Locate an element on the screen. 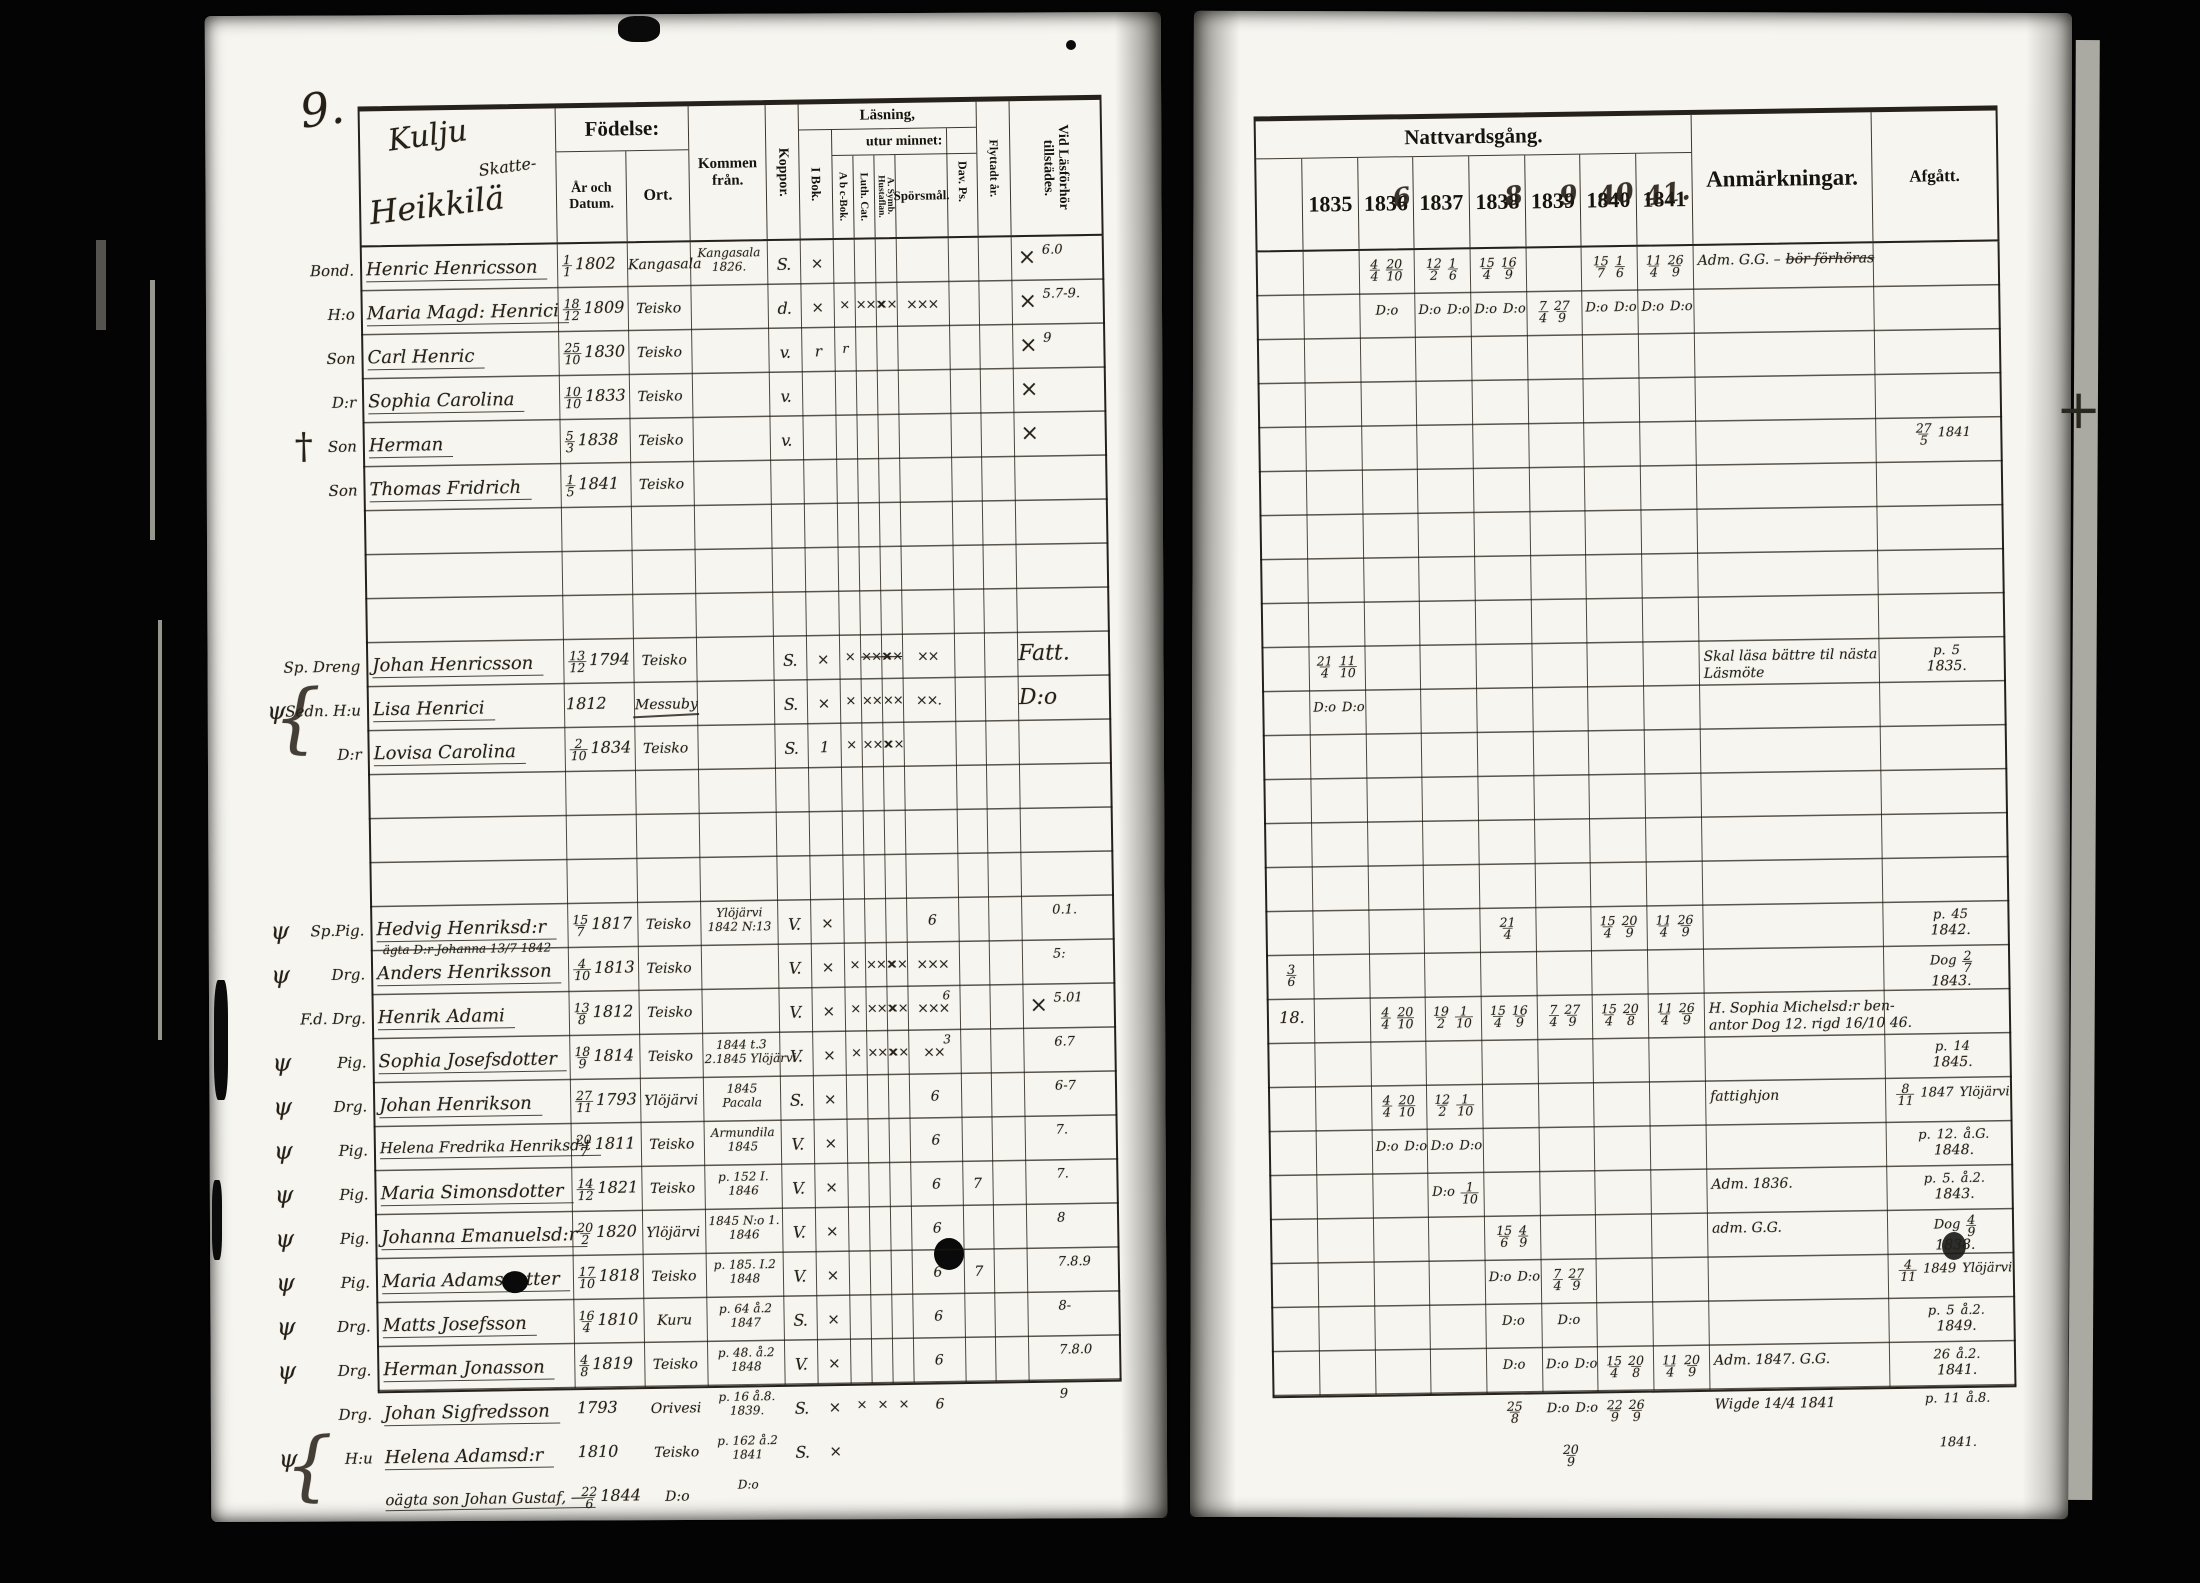 The image size is (2200, 1583). communion-1837-cell: D:o D:o is located at coordinates (1442, 309).